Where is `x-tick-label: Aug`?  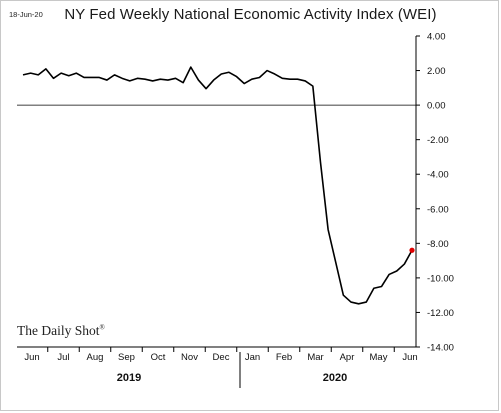
x-tick-label: Aug is located at coordinates (95, 357).